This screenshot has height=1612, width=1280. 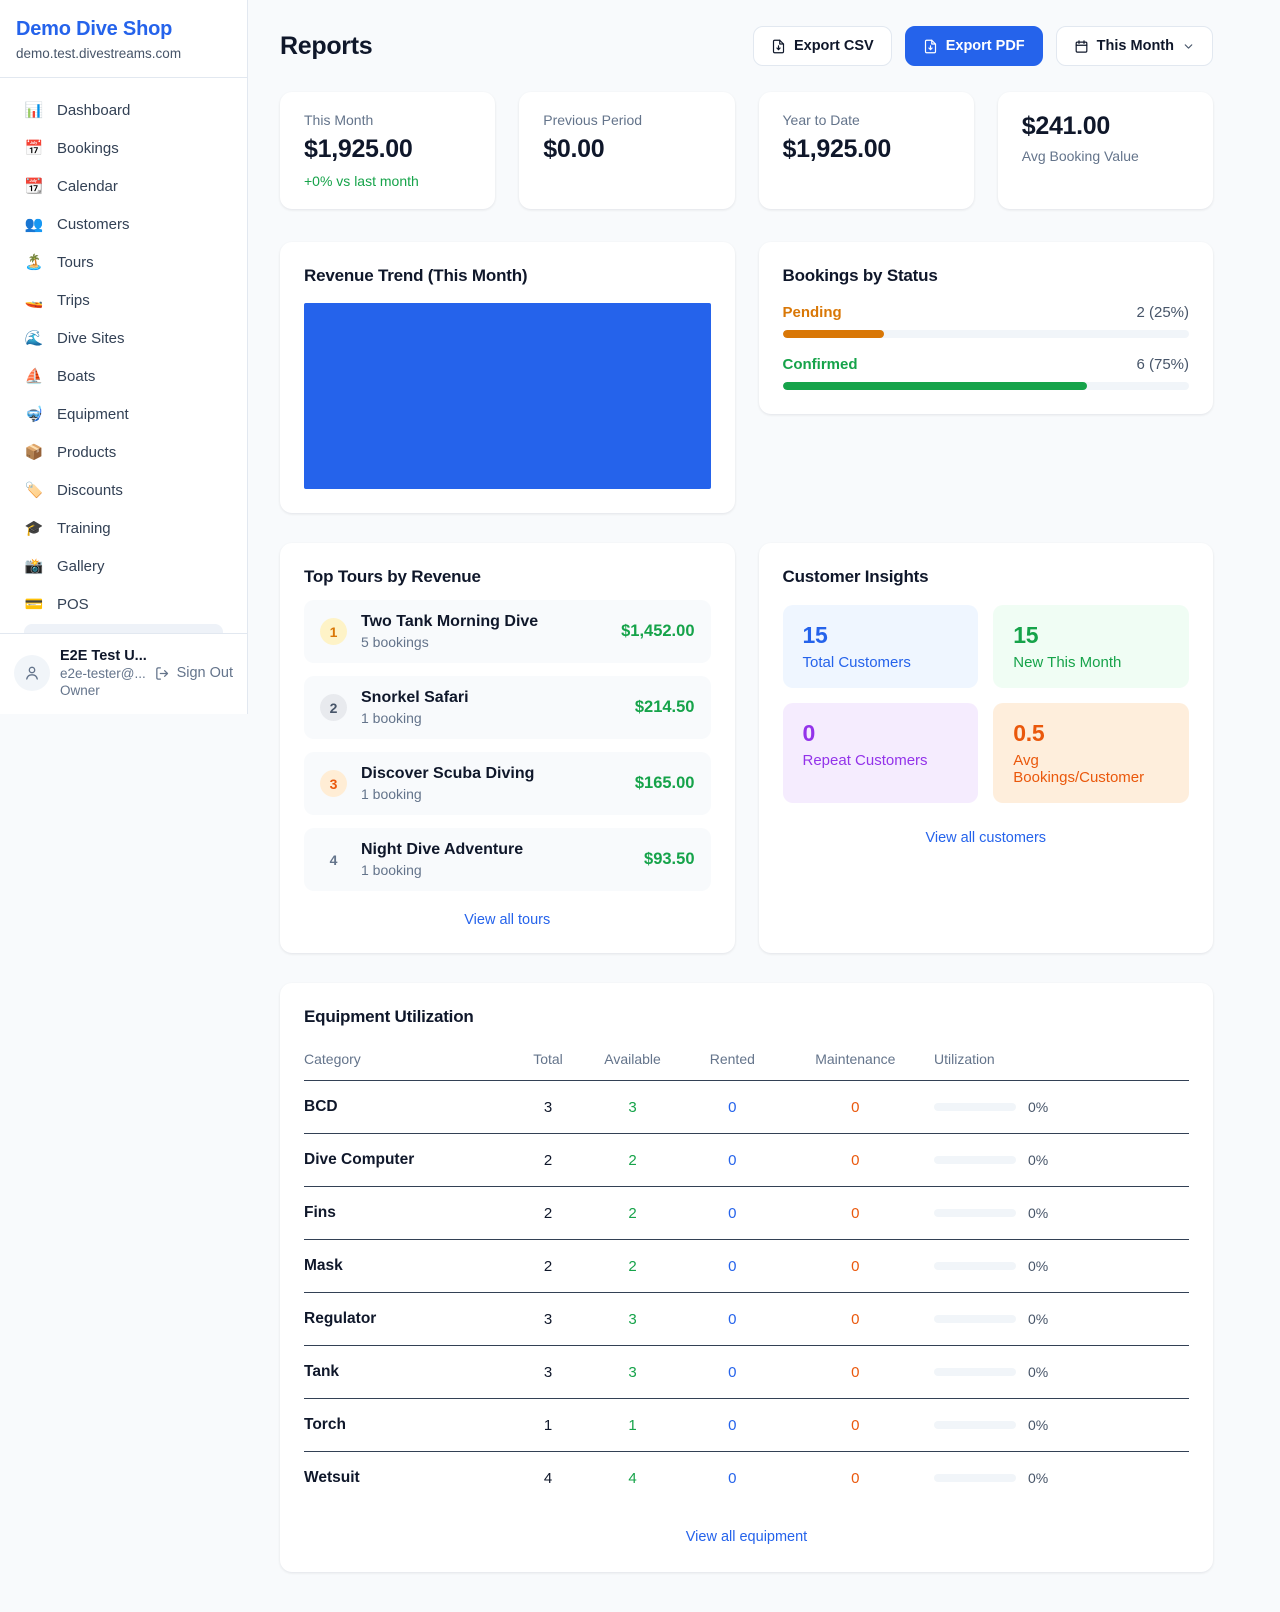 I want to click on bookings-calendar-icon: 📅, so click(x=34, y=148).